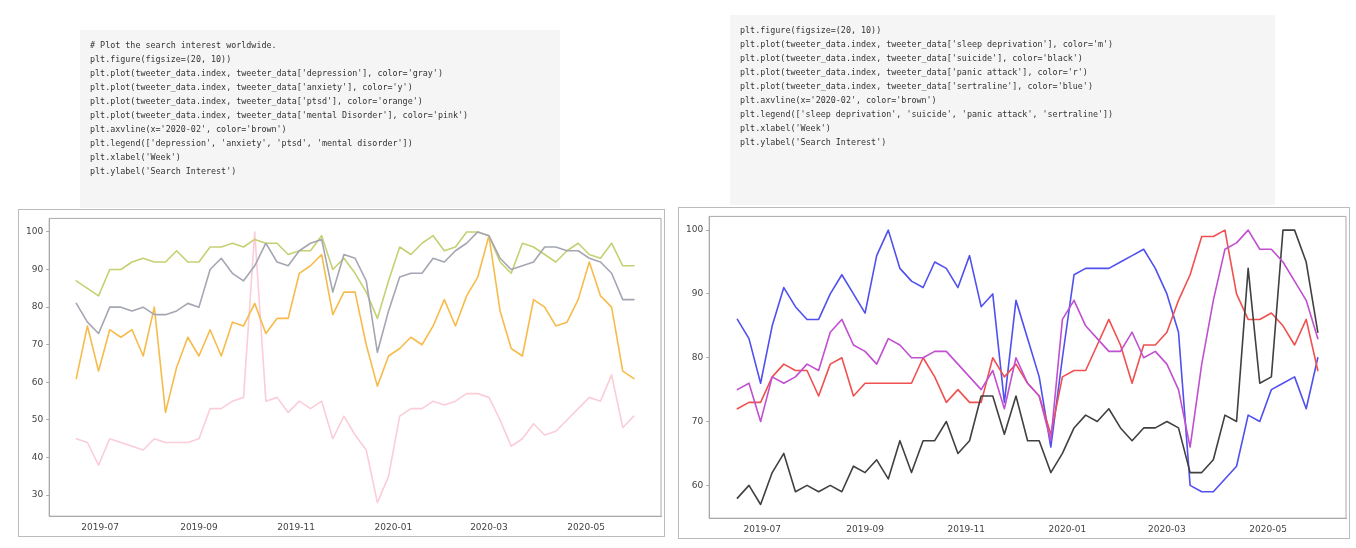 The height and width of the screenshot is (548, 1356). What do you see at coordinates (280, 115) in the screenshot?
I see `text: plt.plot(tweeter_data.index, tweeter_data['mental Disorder'], color='pink')` at bounding box center [280, 115].